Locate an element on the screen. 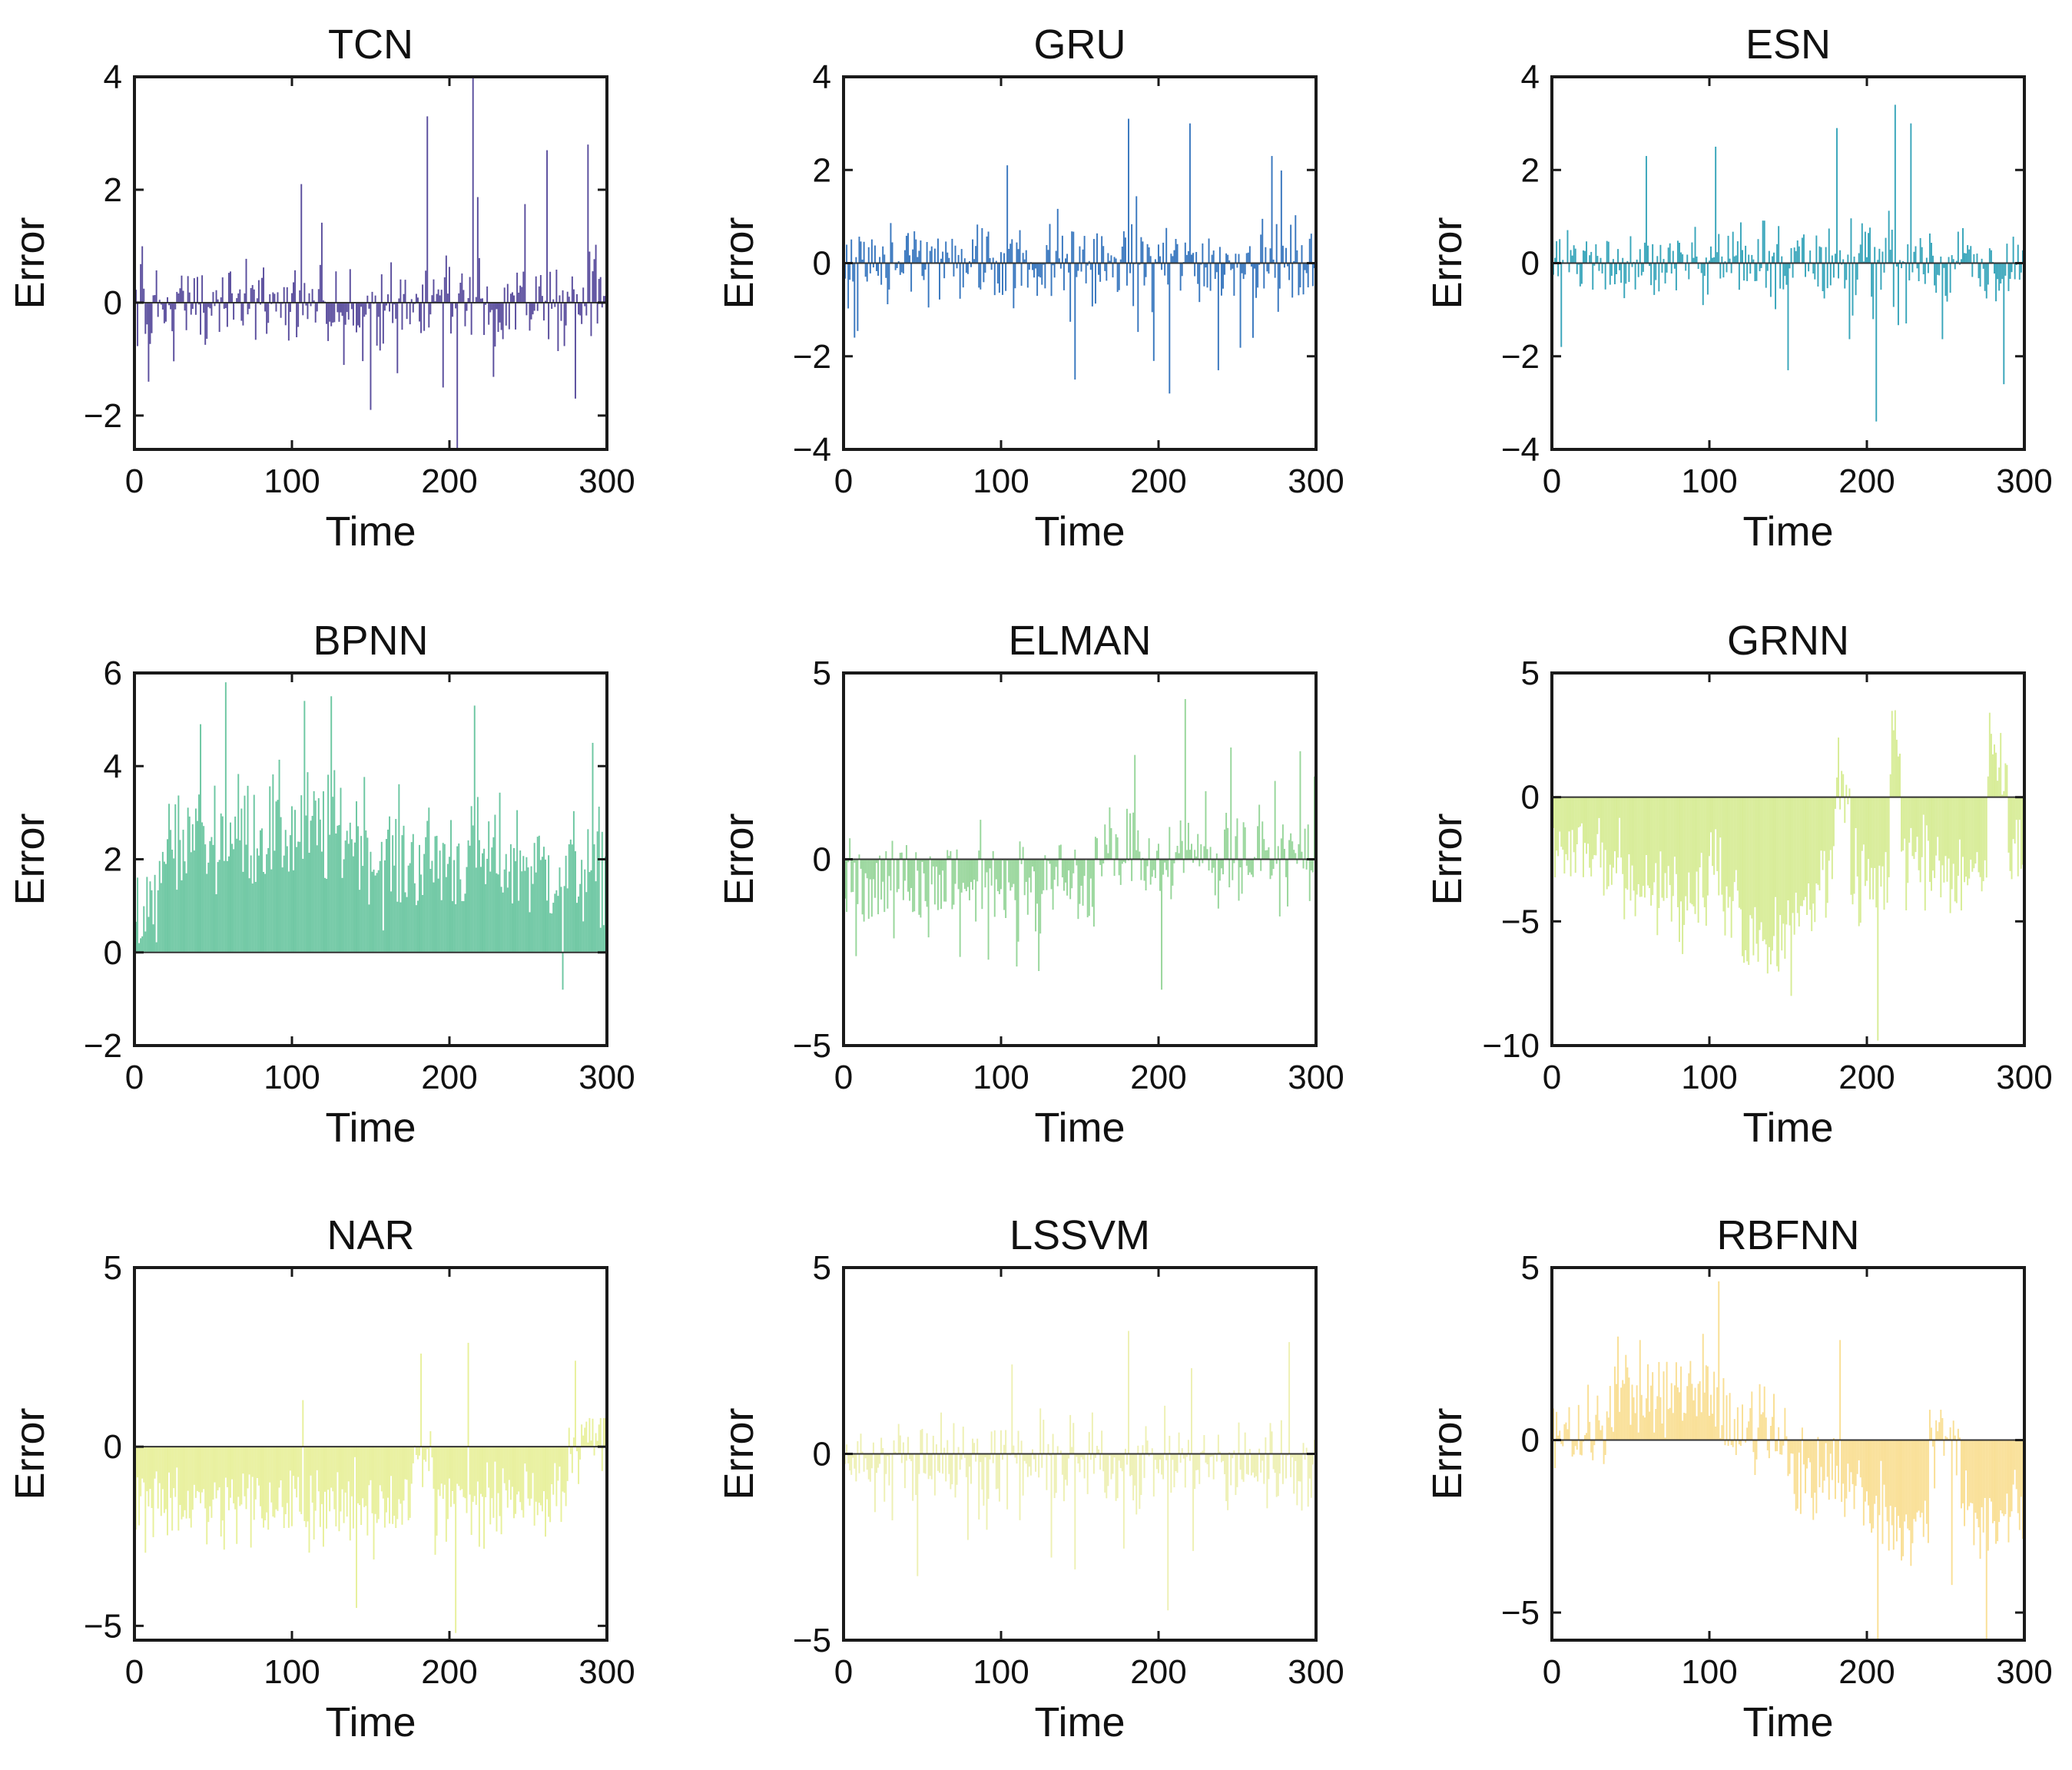  lssvm-title: LSSVM is located at coordinates (1079, 1235).